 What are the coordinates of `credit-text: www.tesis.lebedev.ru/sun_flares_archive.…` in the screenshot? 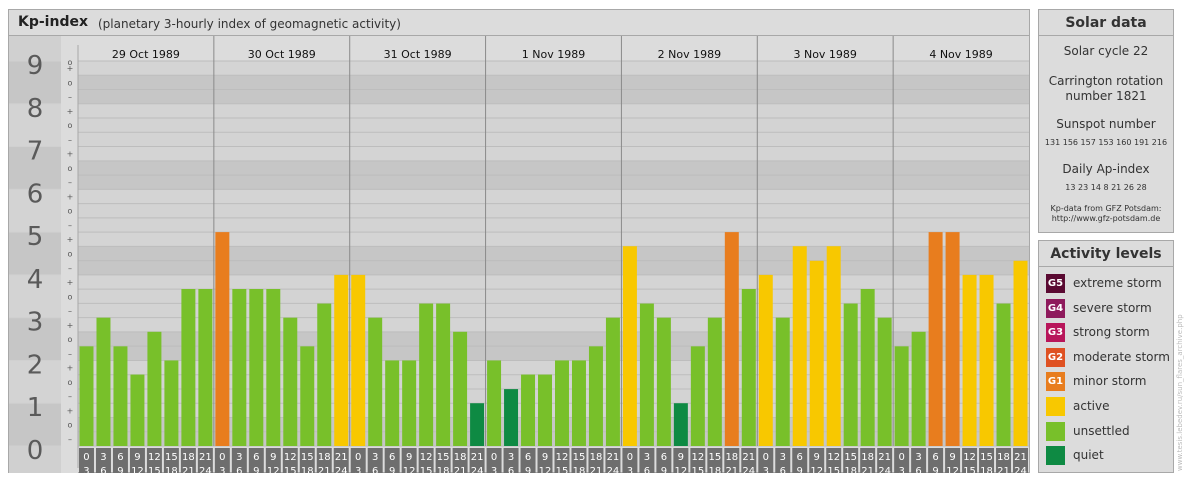 It's located at (1180, 392).